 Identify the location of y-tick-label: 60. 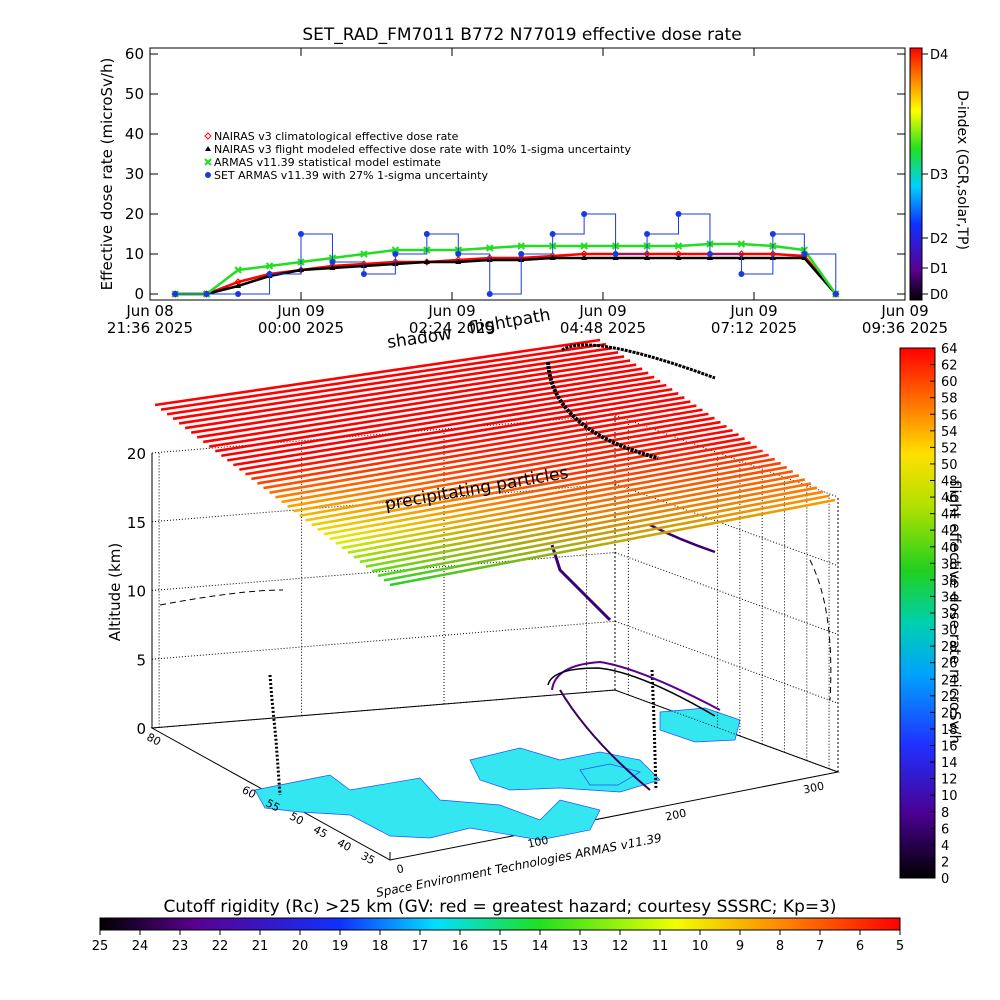
(134, 54).